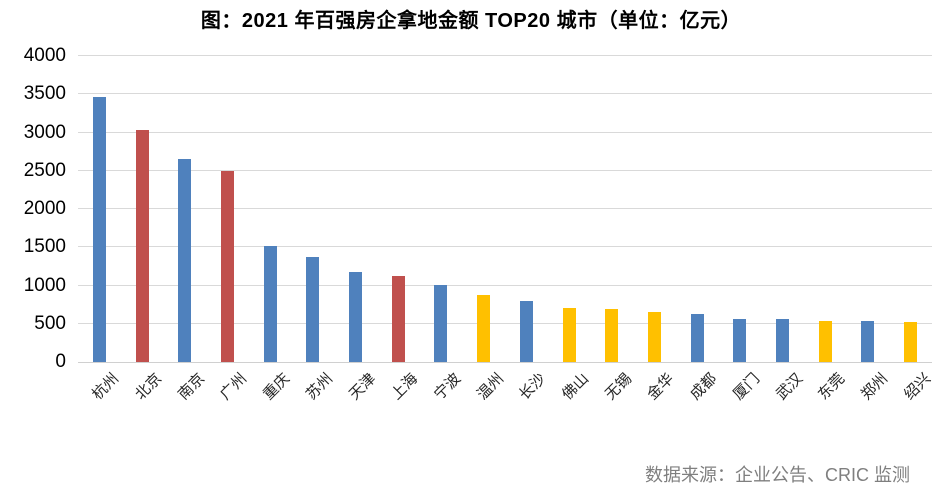  Describe the element at coordinates (44, 94) in the screenshot. I see `y-axis-label: 3500` at that location.